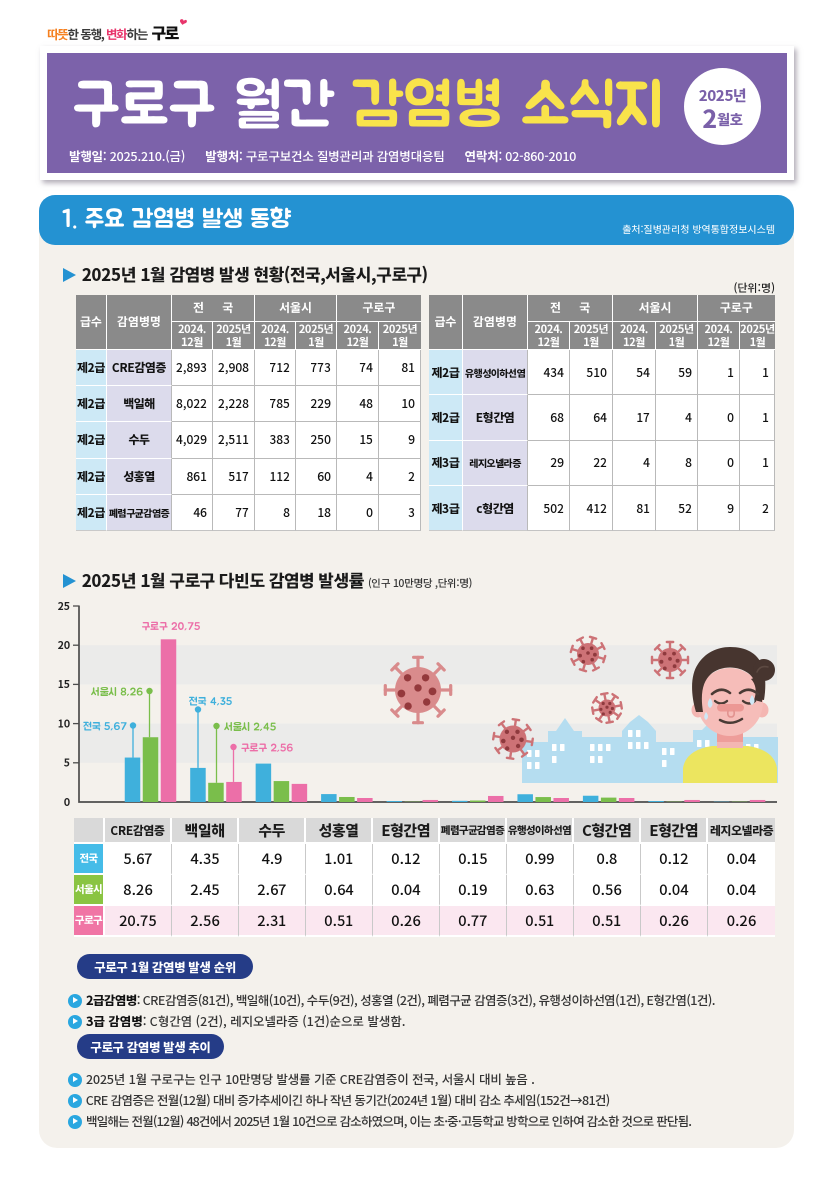 This screenshot has height=1181, width=835. Describe the element at coordinates (64, 606) in the screenshot. I see `svg-text: 25` at that location.